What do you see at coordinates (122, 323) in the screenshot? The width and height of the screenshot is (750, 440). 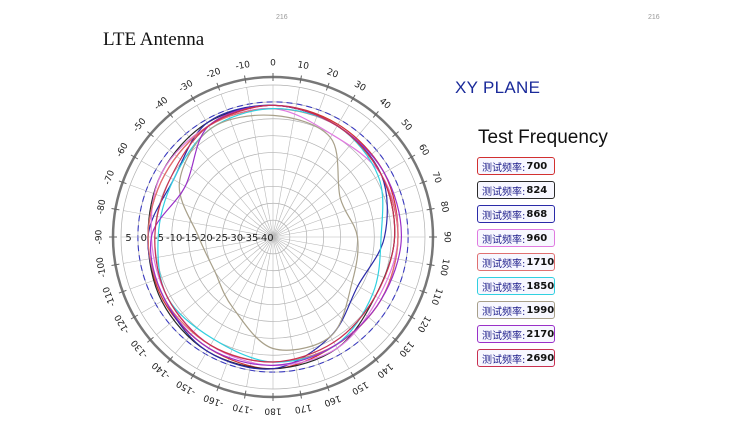 I see `angle-tick-label: -120` at bounding box center [122, 323].